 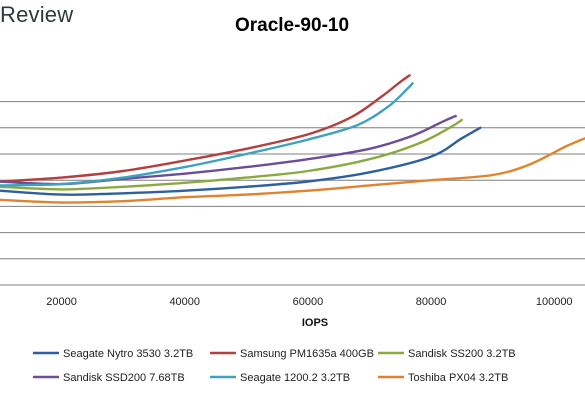 What do you see at coordinates (184, 302) in the screenshot?
I see `x-tick-label: 40000` at bounding box center [184, 302].